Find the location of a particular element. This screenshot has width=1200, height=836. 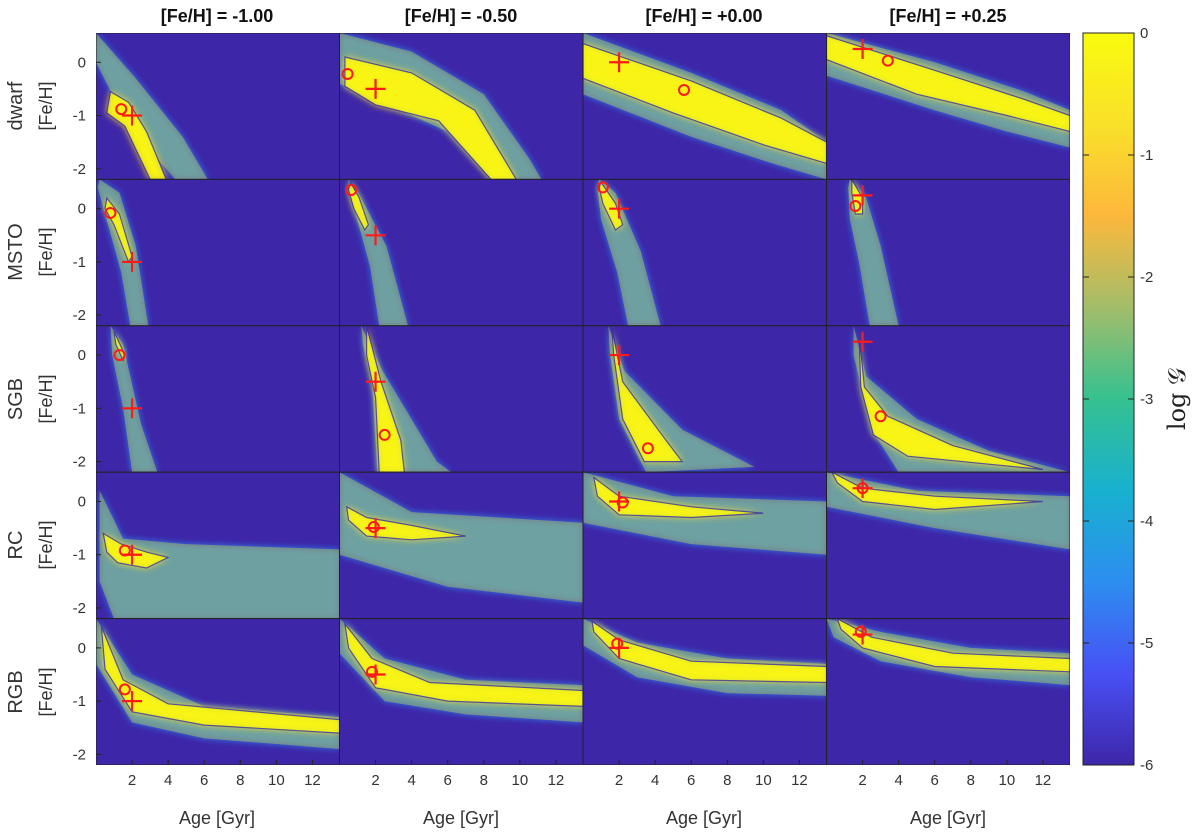

colorbar-label: log 𝒢 is located at coordinates (1177, 399).